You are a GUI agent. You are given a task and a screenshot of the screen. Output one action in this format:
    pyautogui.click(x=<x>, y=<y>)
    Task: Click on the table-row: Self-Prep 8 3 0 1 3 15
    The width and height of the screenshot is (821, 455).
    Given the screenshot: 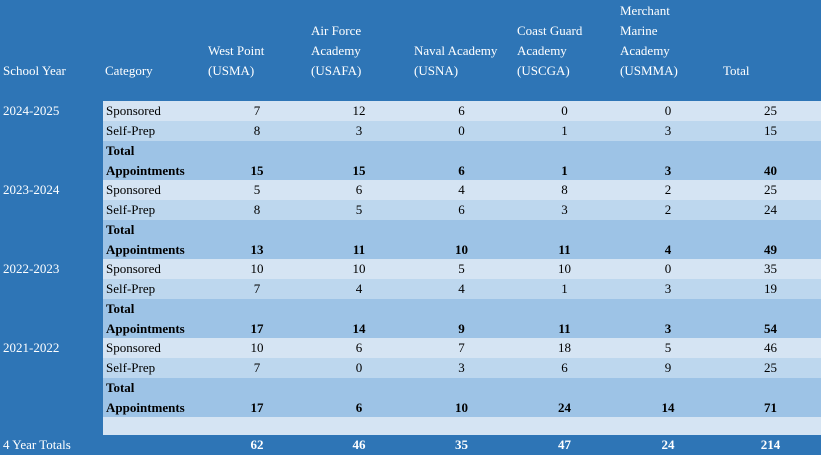 What is the action you would take?
    pyautogui.click(x=462, y=131)
    